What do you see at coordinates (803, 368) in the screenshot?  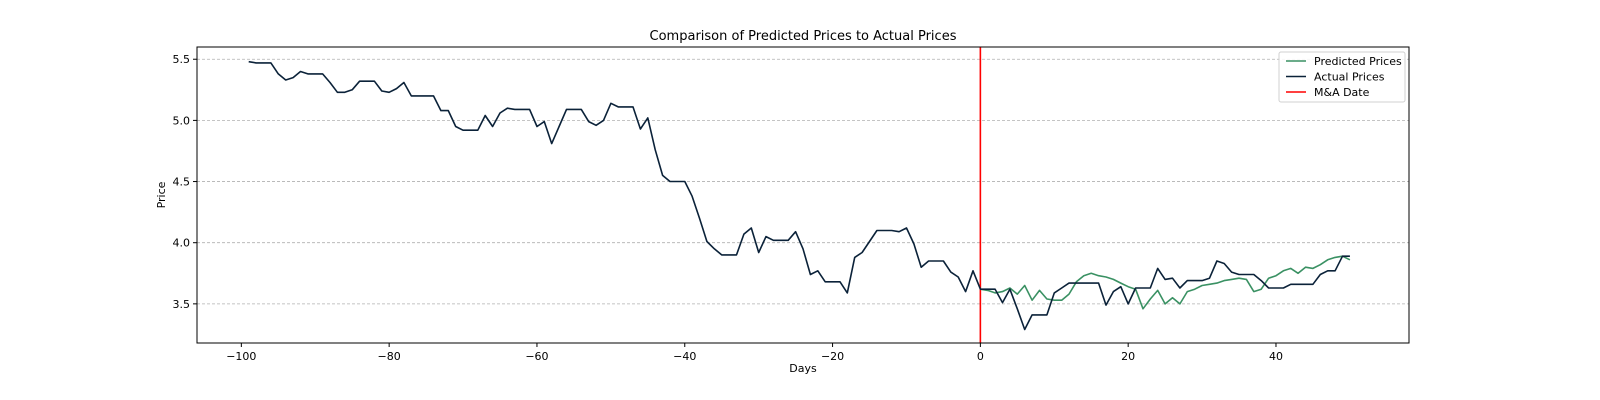 I see `x-axis-label: Days` at bounding box center [803, 368].